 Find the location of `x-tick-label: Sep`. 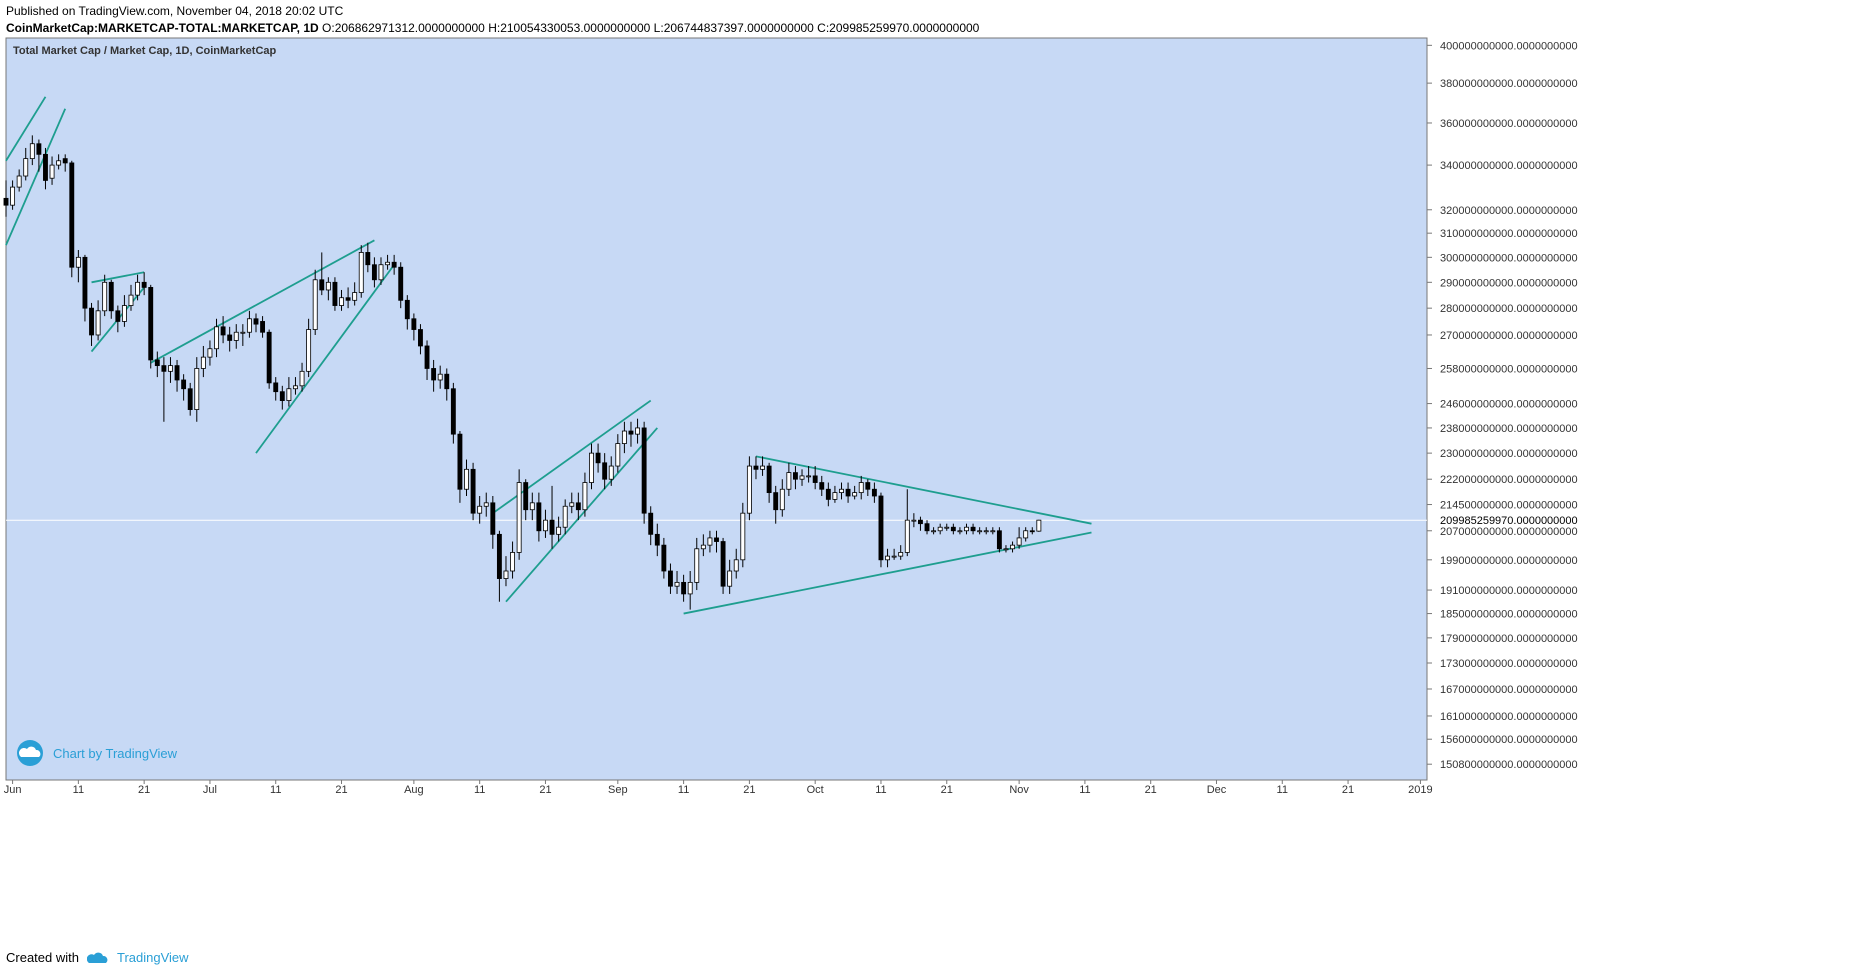

x-tick-label: Sep is located at coordinates (618, 790).